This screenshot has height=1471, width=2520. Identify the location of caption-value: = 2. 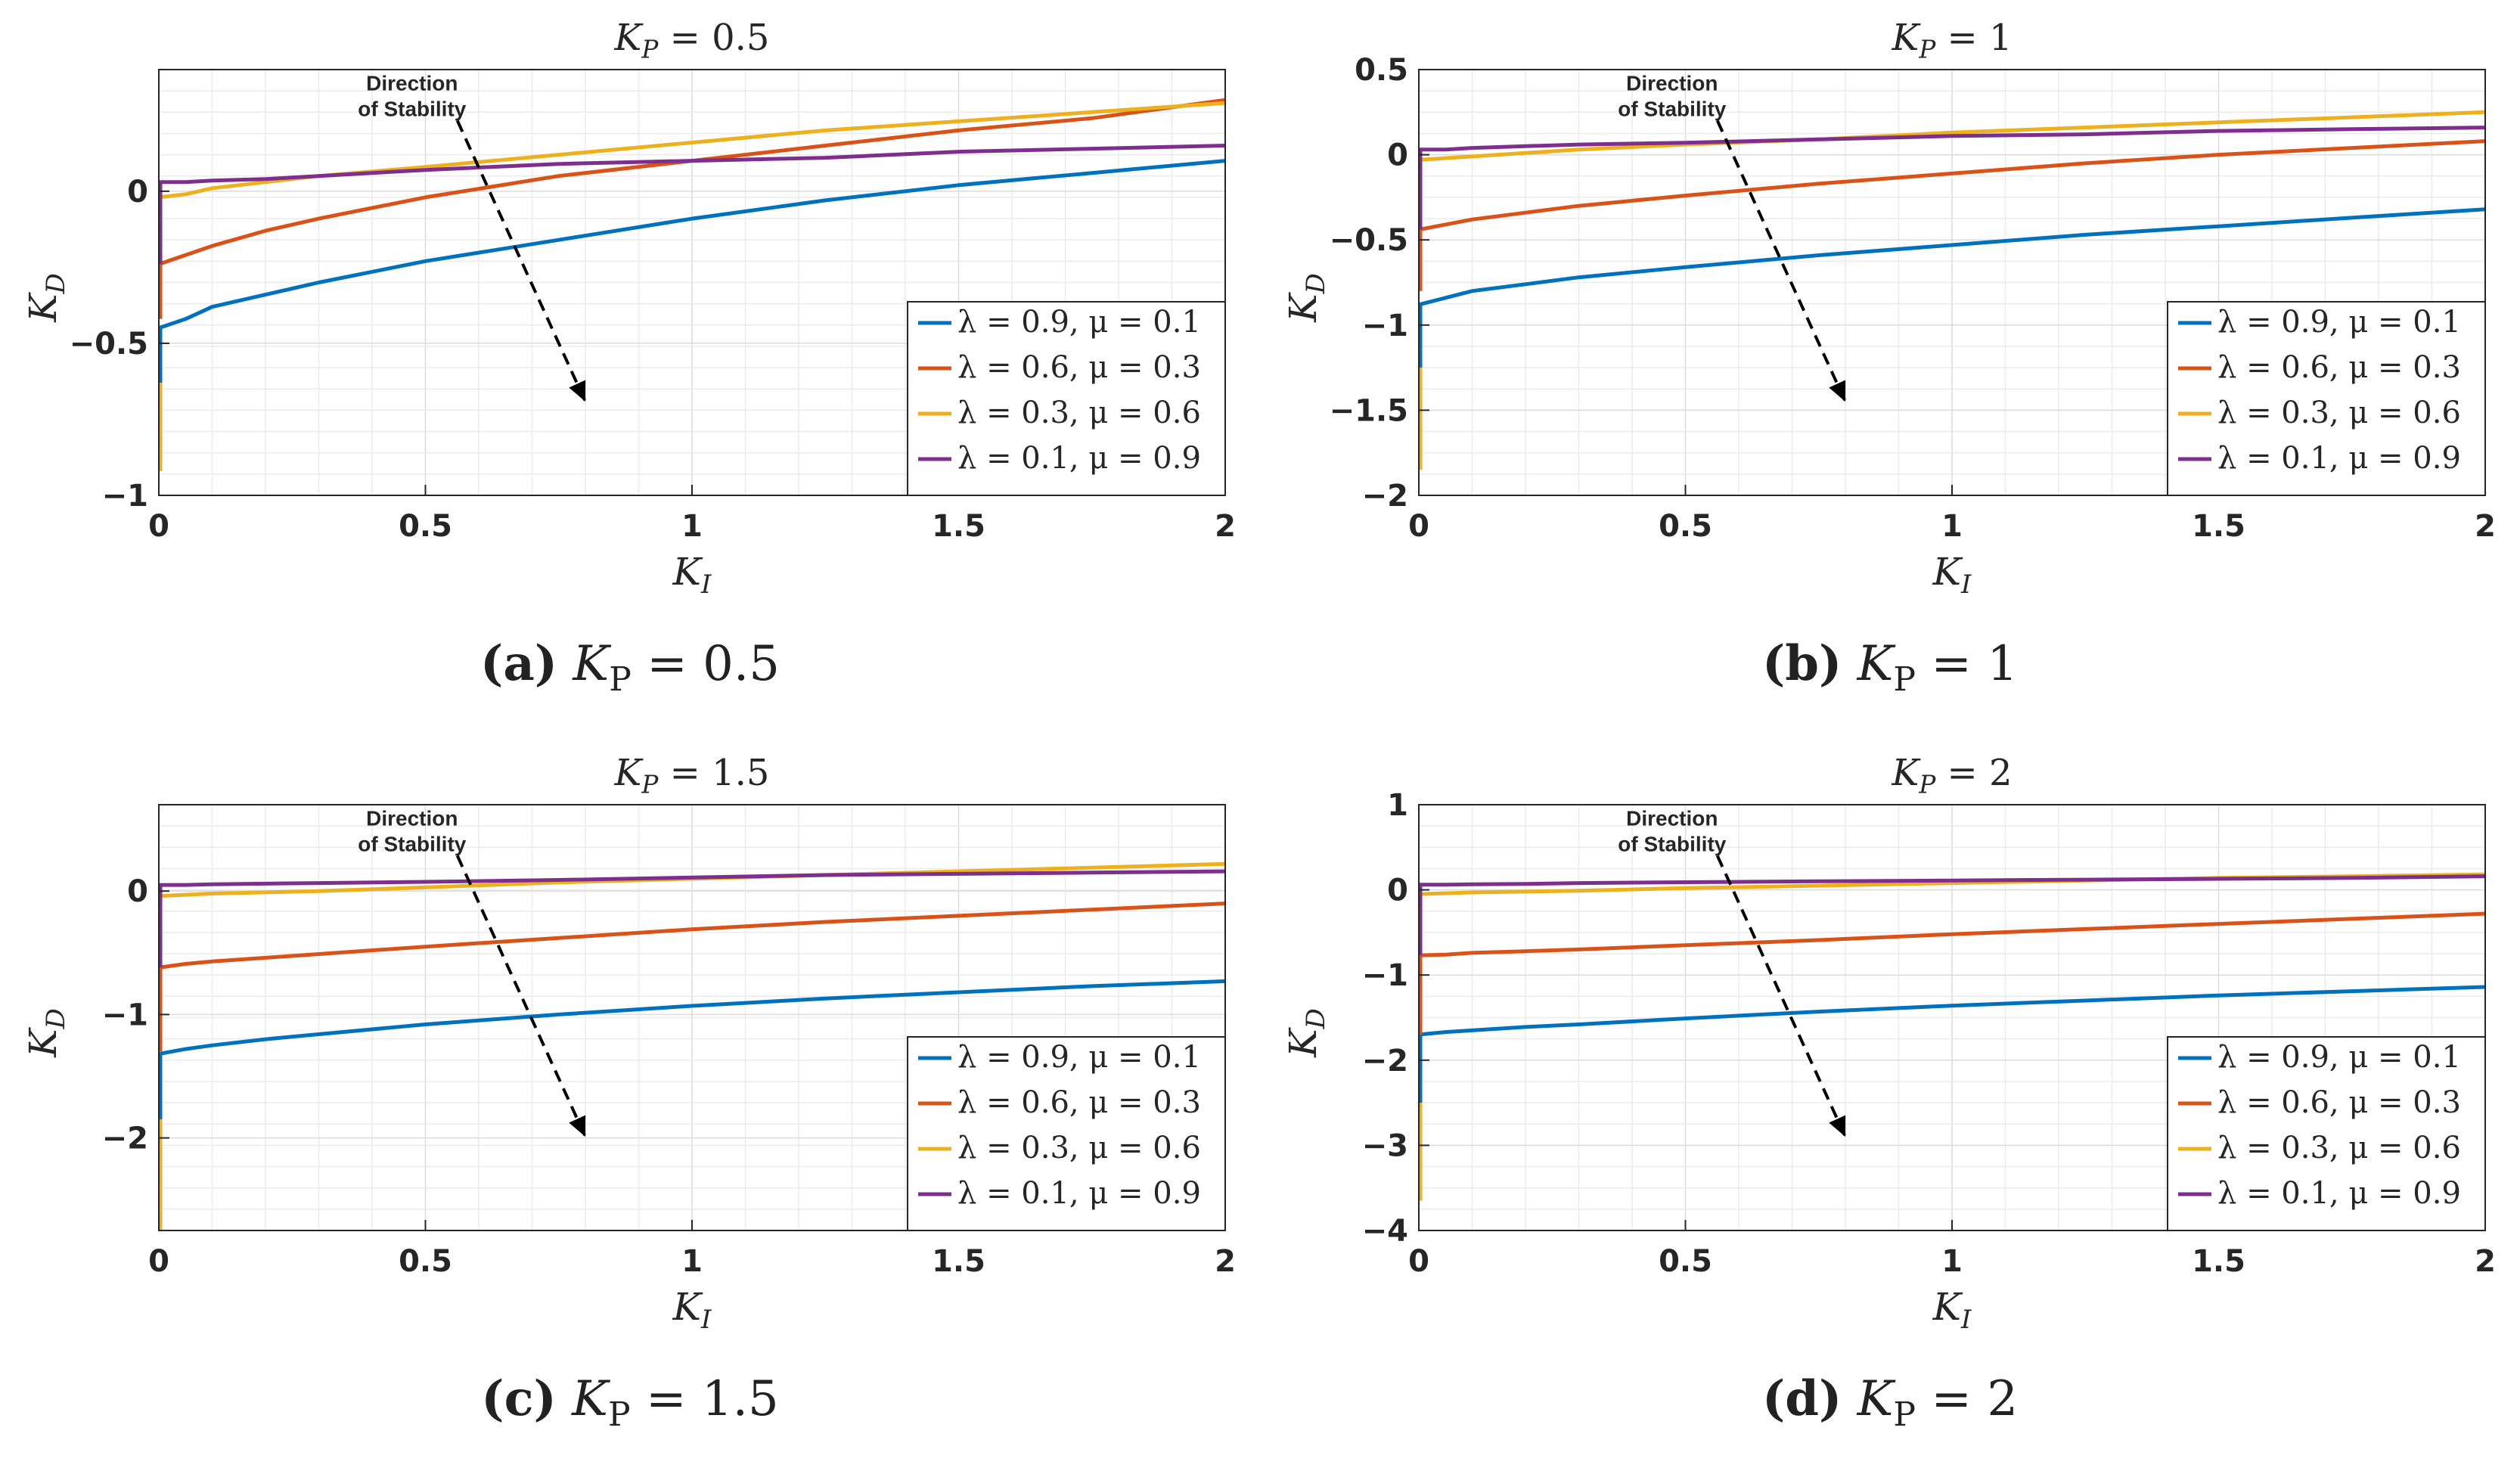
(1967, 1399).